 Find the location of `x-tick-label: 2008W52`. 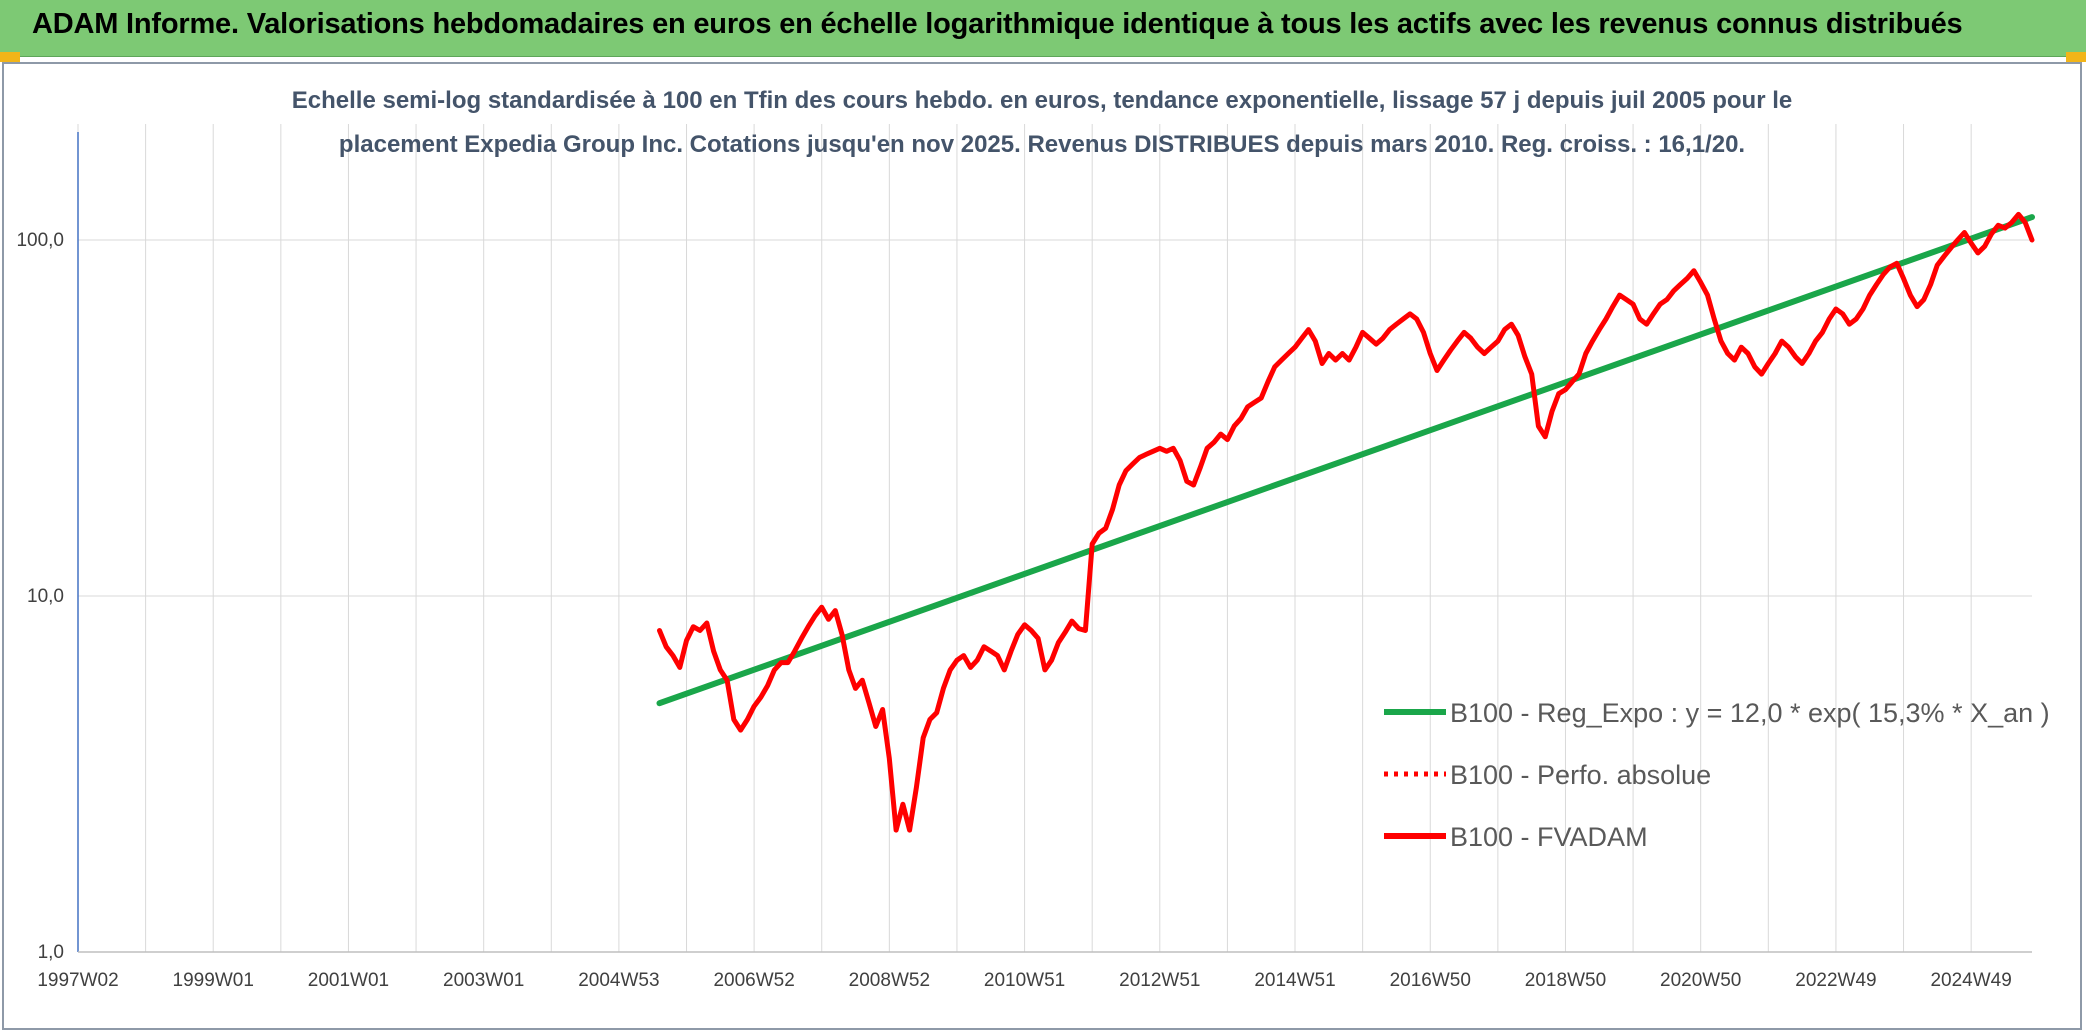

x-tick-label: 2008W52 is located at coordinates (889, 980).